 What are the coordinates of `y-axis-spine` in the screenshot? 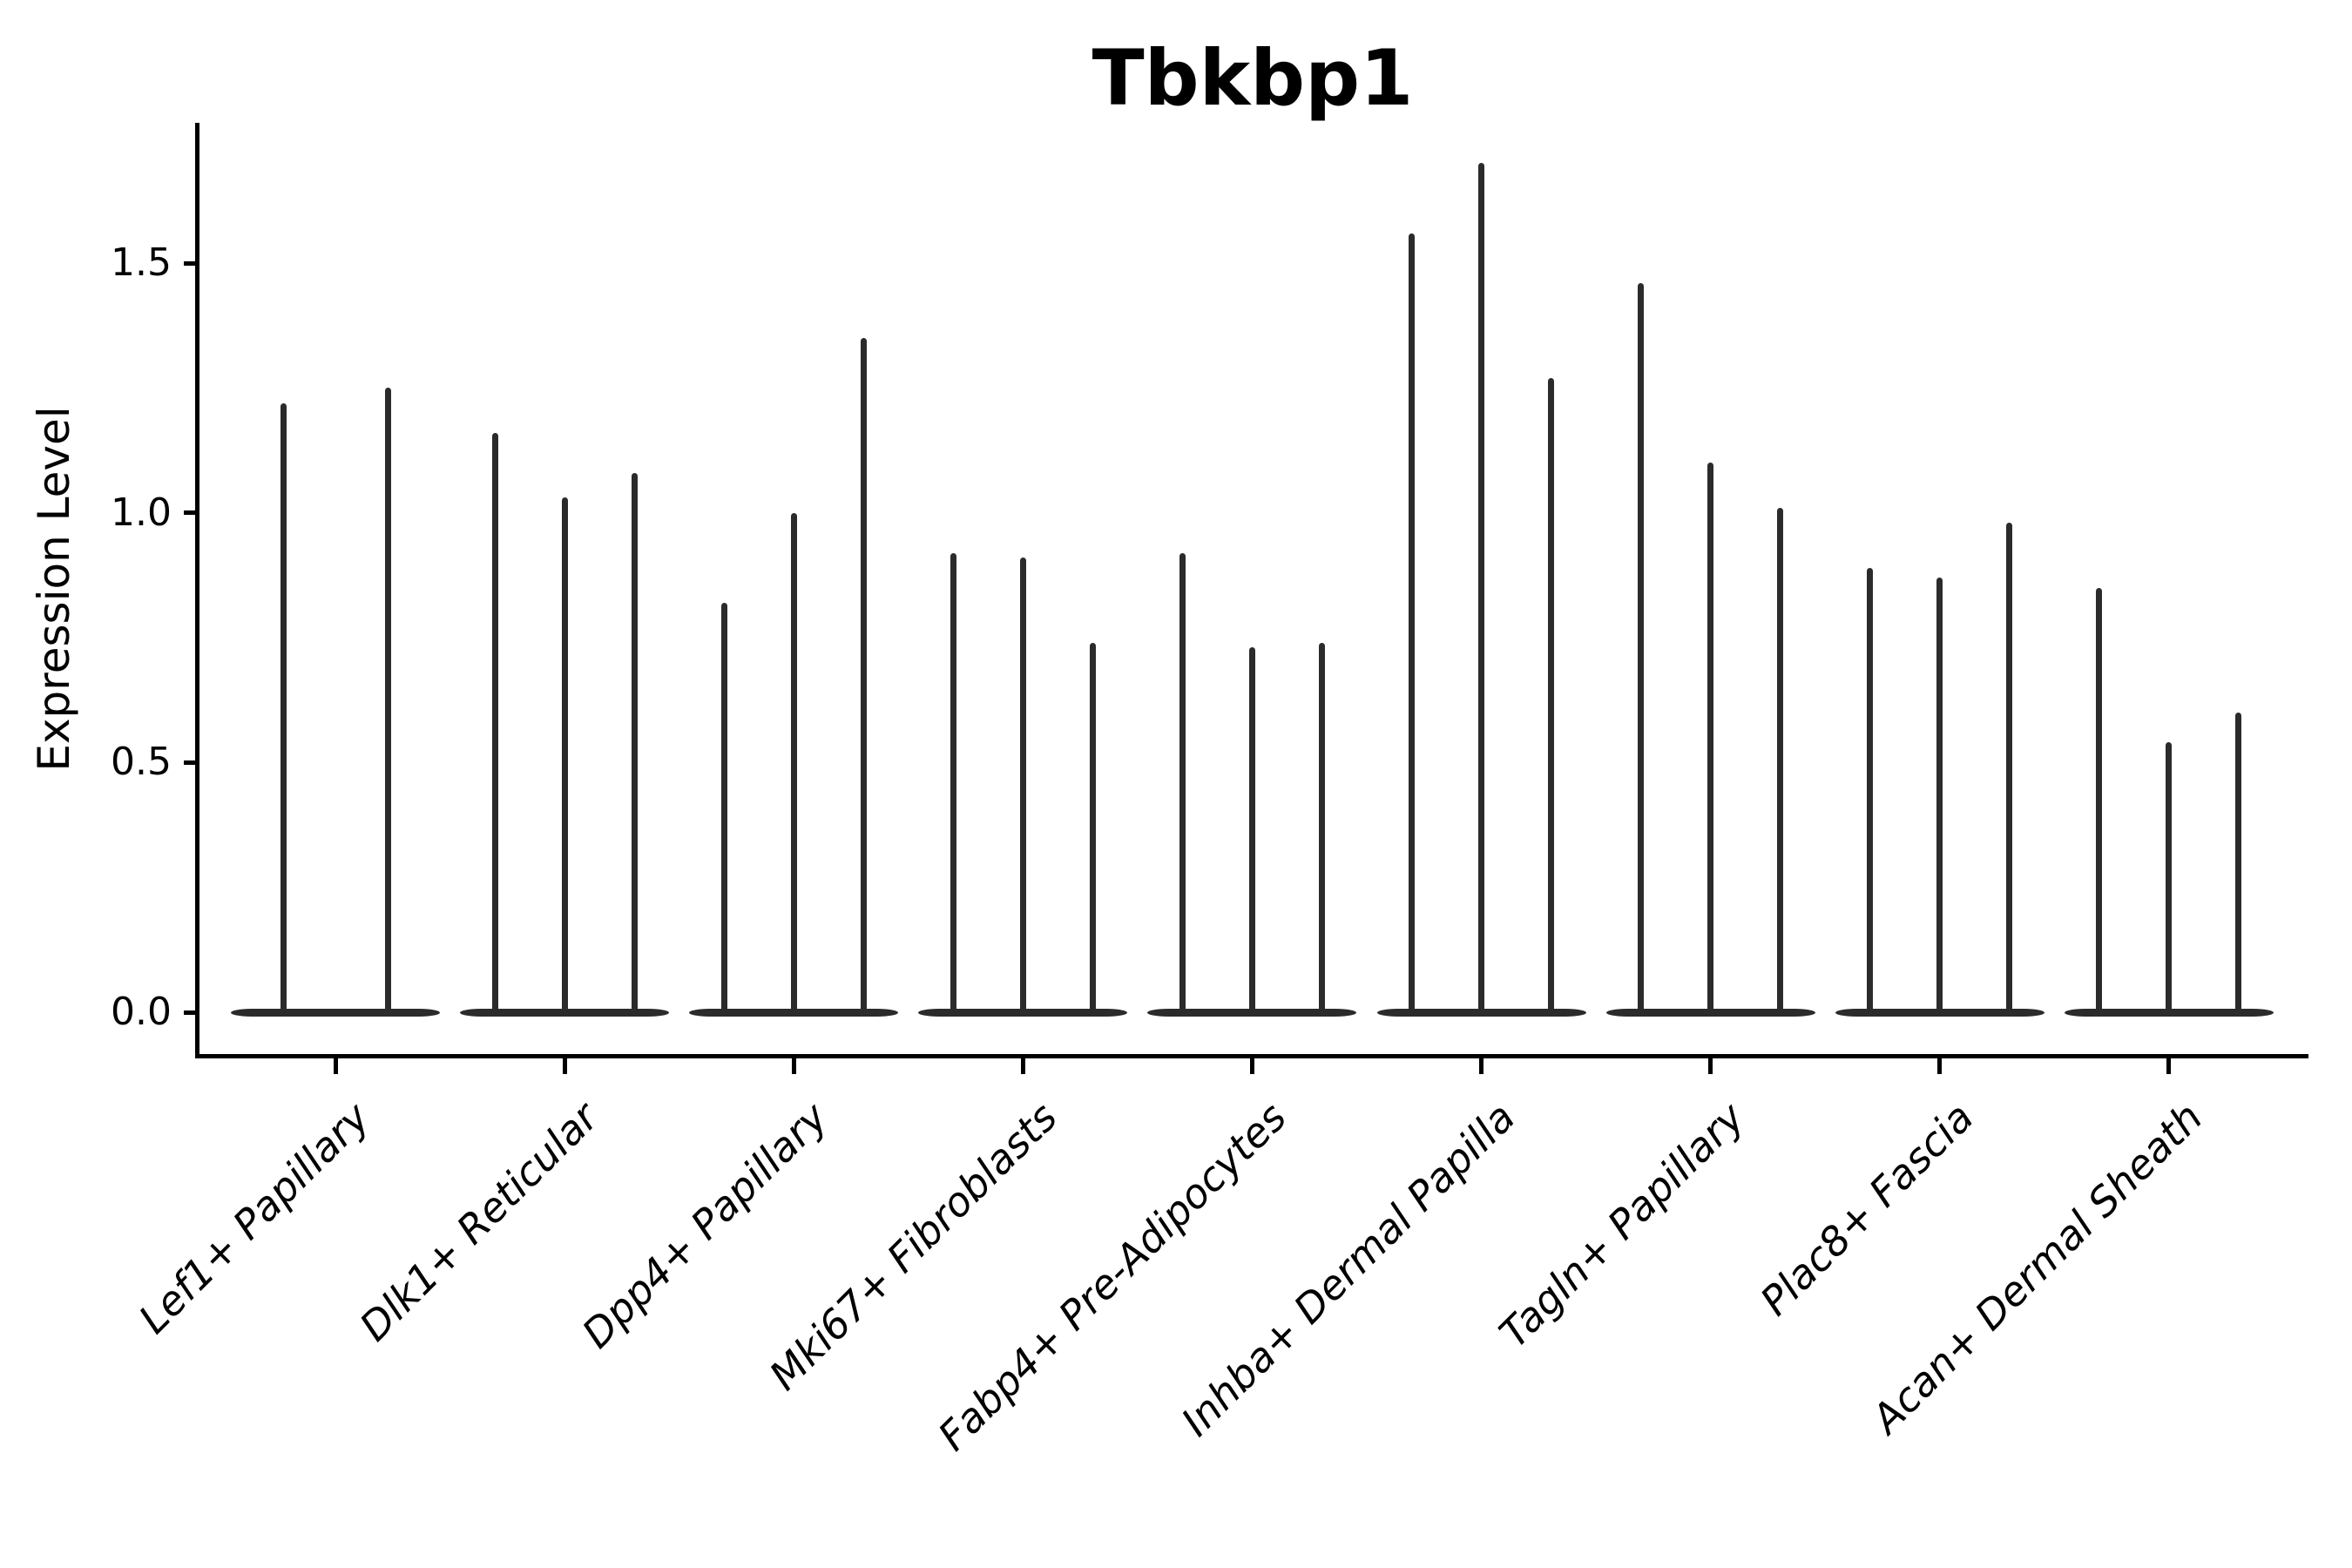 It's located at (197, 590).